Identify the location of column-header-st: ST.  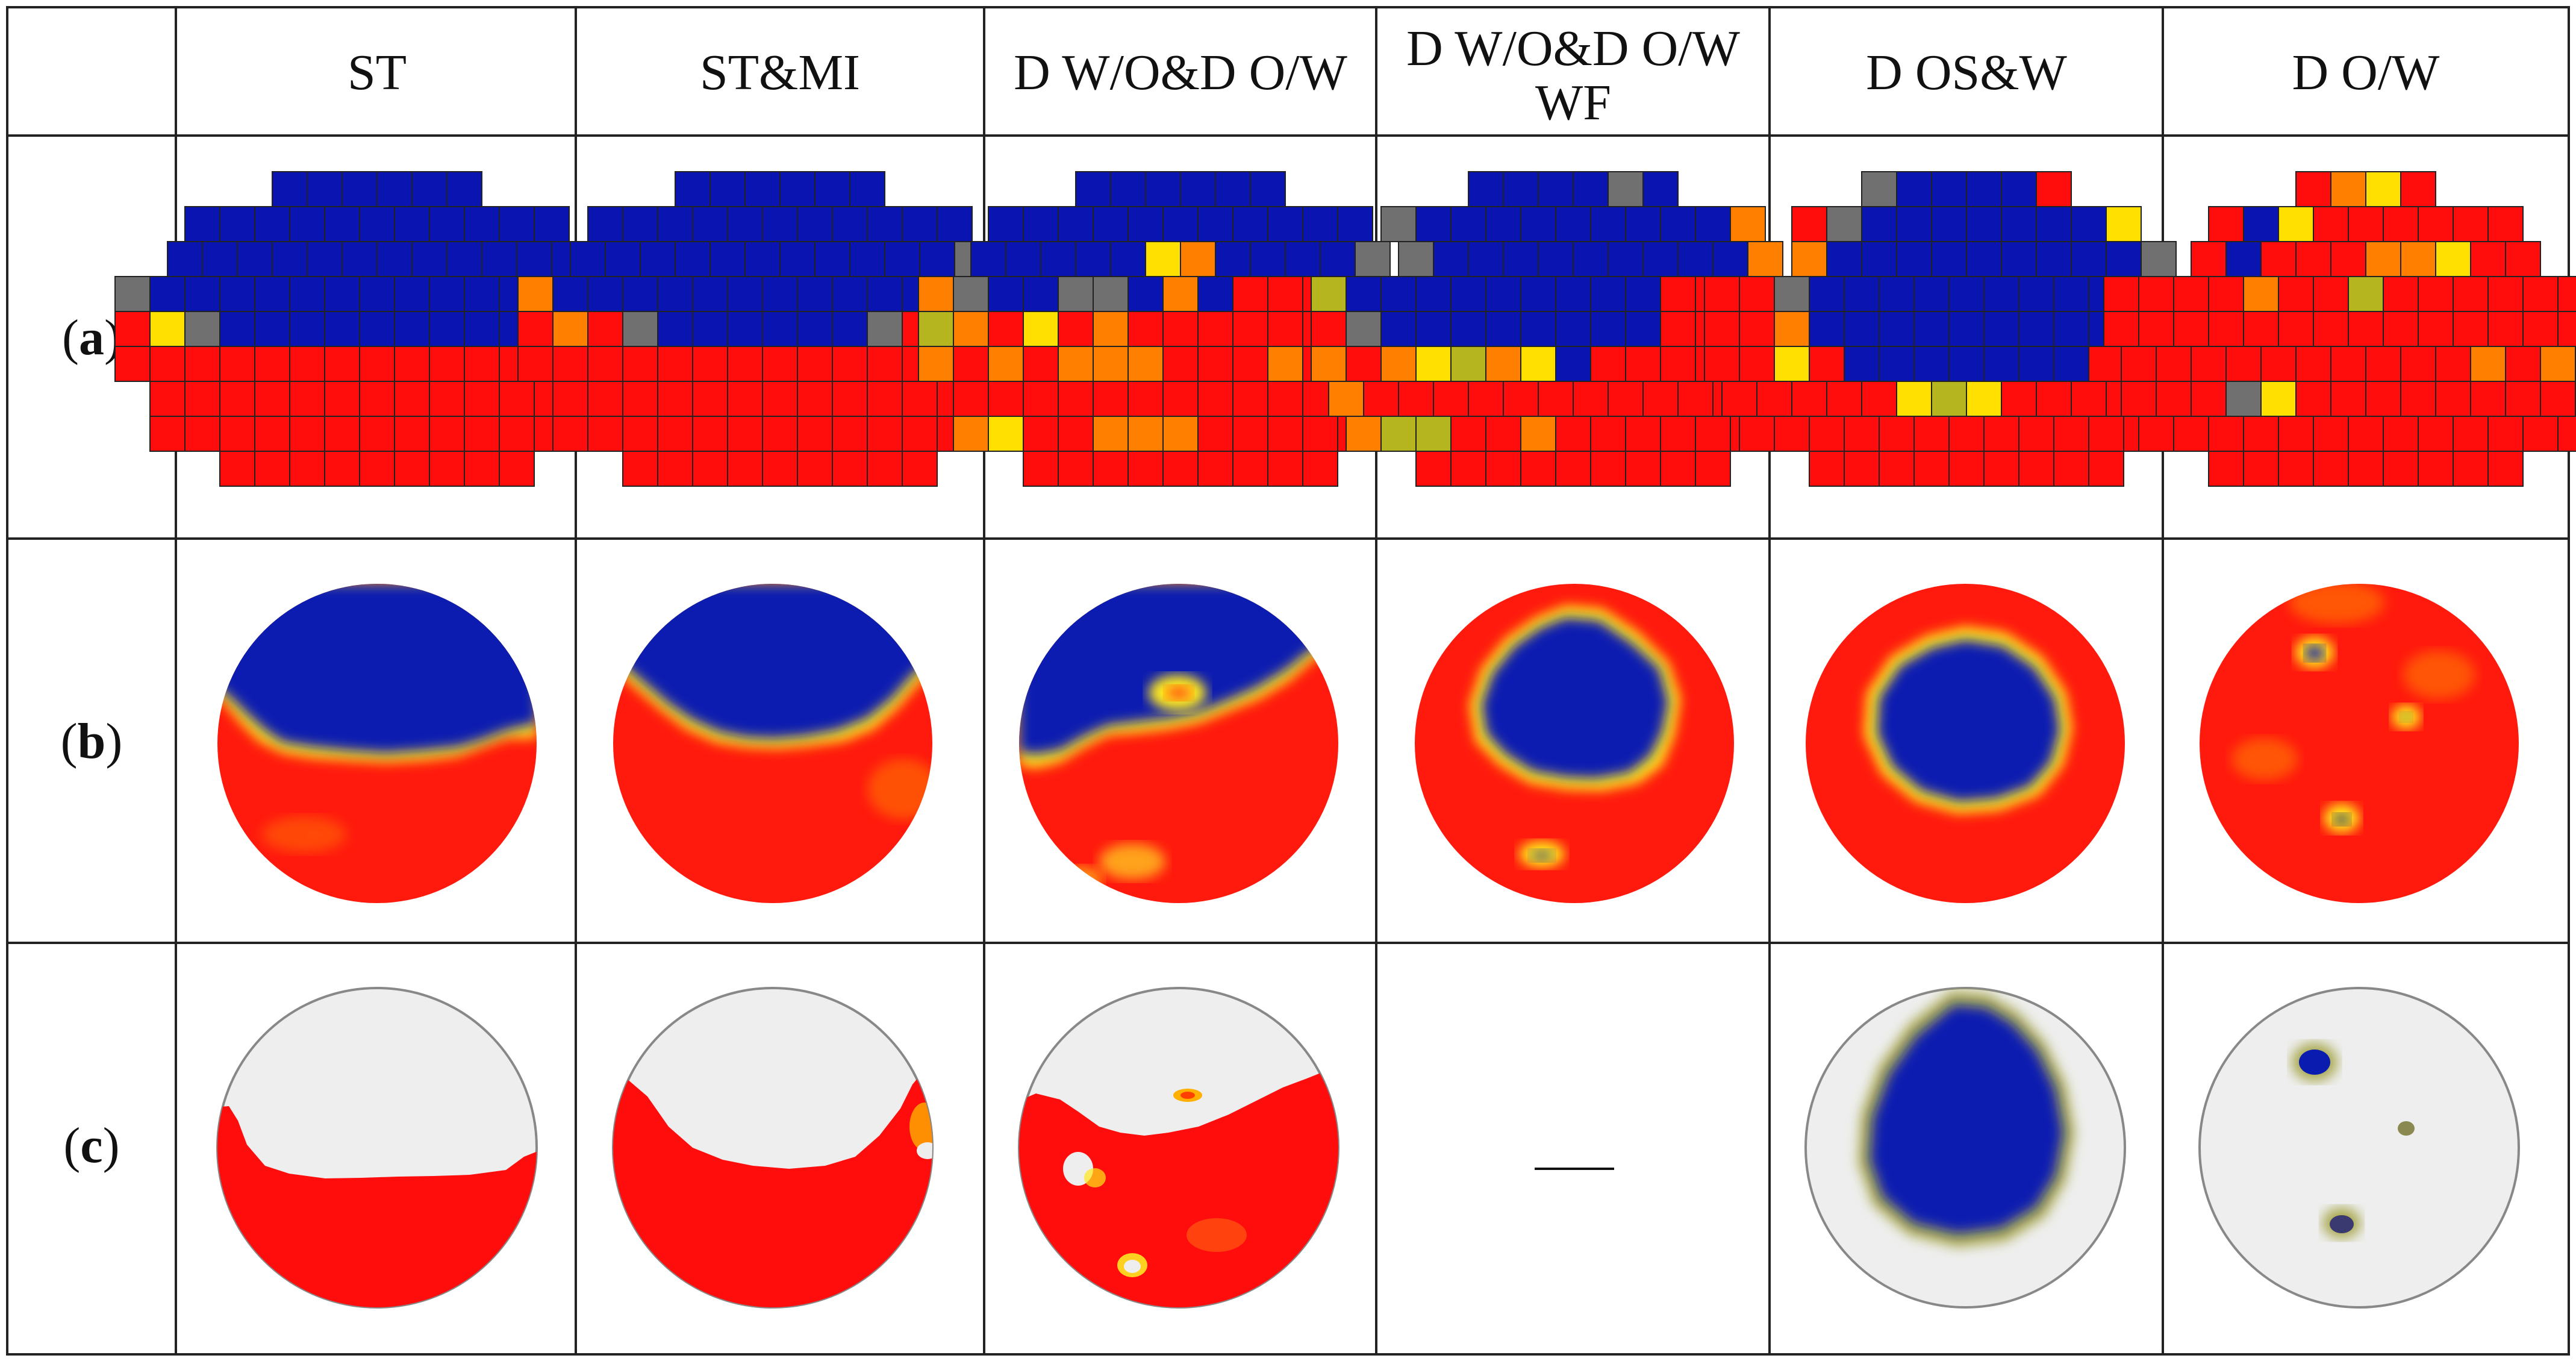
(377, 73).